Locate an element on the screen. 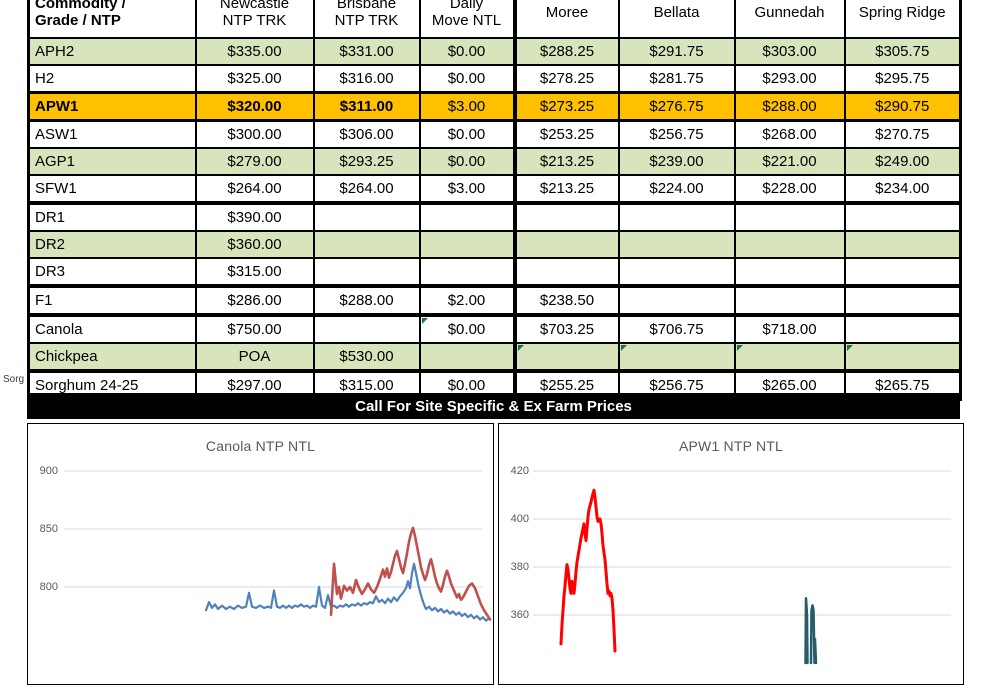 Image resolution: width=993 pixels, height=685 pixels. header-cell-bellata: Bellata is located at coordinates (676, 19).